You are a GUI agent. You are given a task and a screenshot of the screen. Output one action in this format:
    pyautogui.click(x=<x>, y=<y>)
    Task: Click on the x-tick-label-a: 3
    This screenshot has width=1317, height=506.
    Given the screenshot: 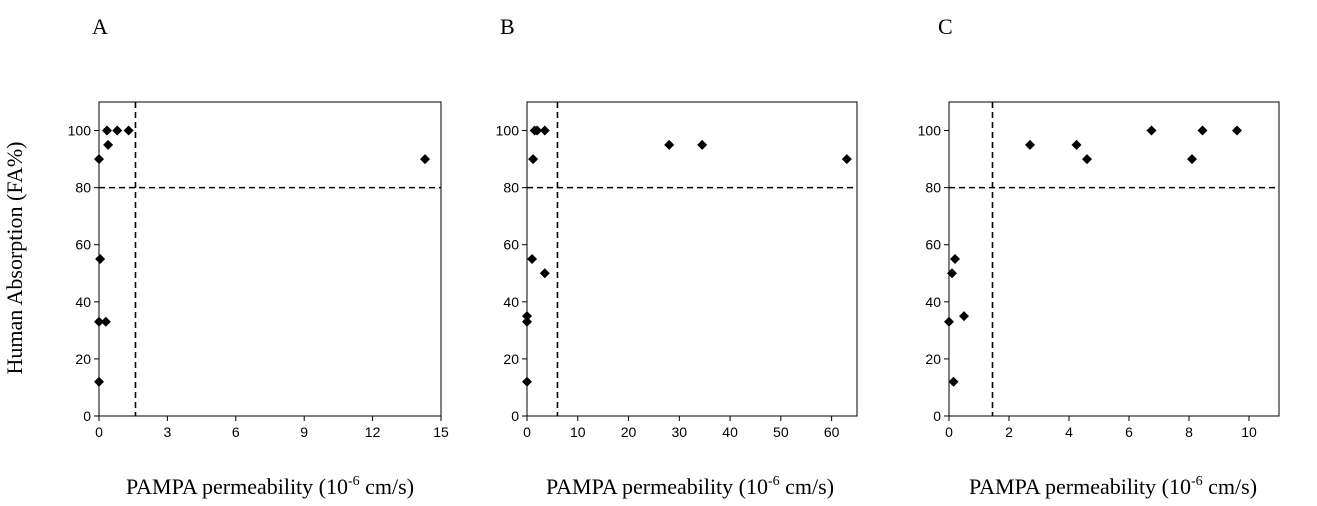 What is the action you would take?
    pyautogui.click(x=168, y=432)
    